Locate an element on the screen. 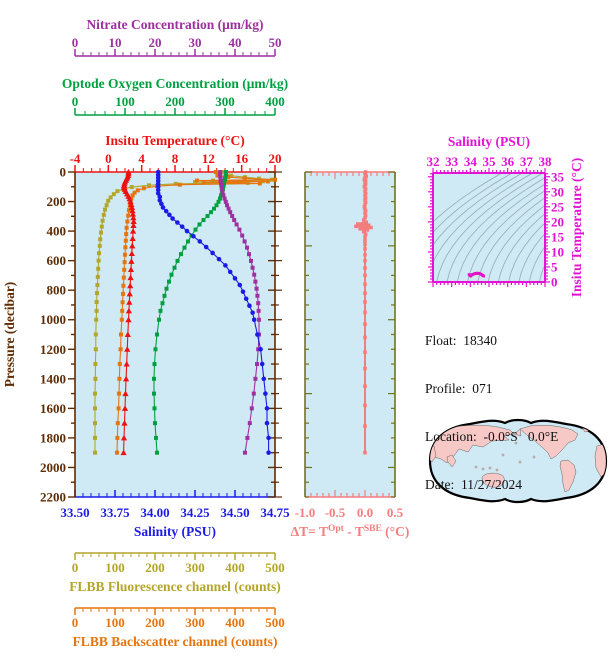  svg-text: -4 is located at coordinates (75, 158).